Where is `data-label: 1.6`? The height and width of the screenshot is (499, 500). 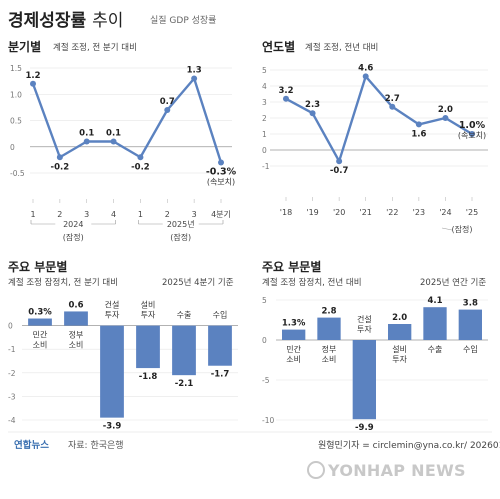 data-label: 1.6 is located at coordinates (418, 134).